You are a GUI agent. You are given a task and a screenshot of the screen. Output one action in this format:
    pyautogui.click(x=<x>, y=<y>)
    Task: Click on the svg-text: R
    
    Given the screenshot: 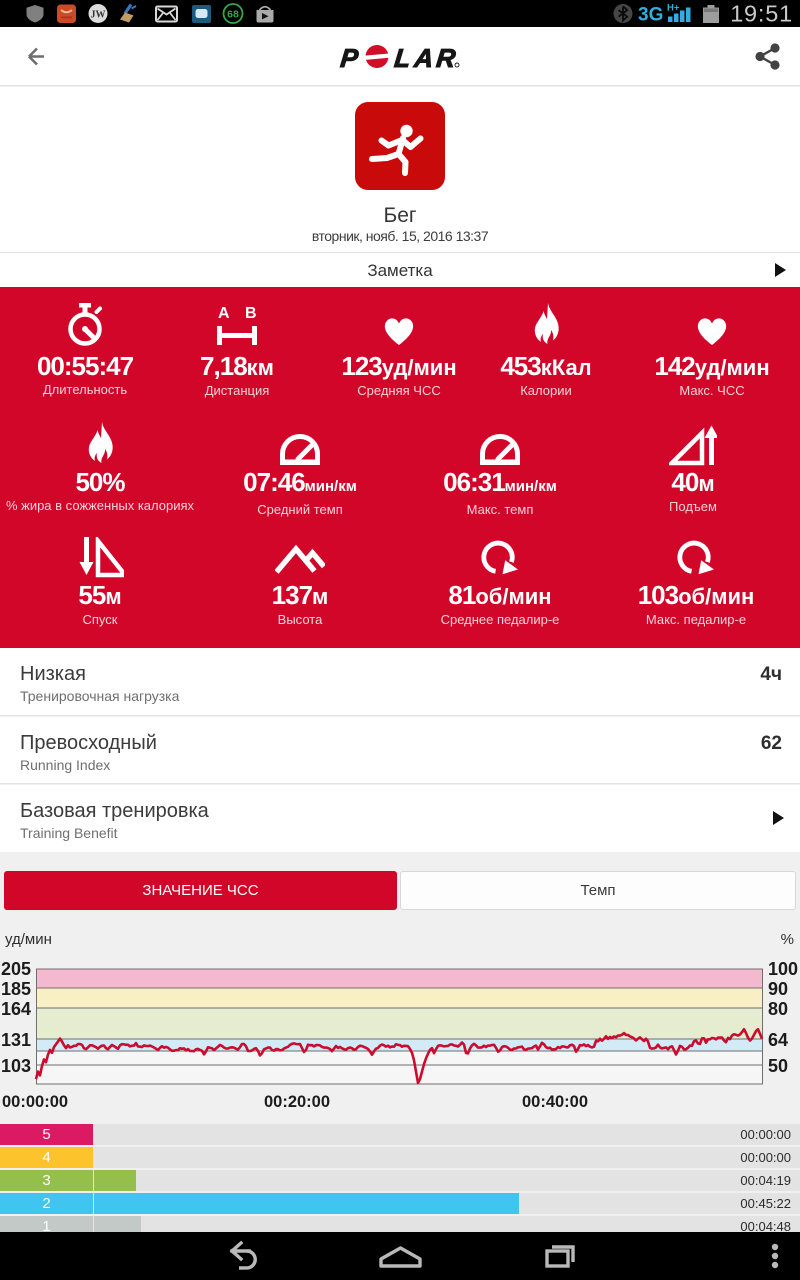 What is the action you would take?
    pyautogui.click(x=446, y=58)
    